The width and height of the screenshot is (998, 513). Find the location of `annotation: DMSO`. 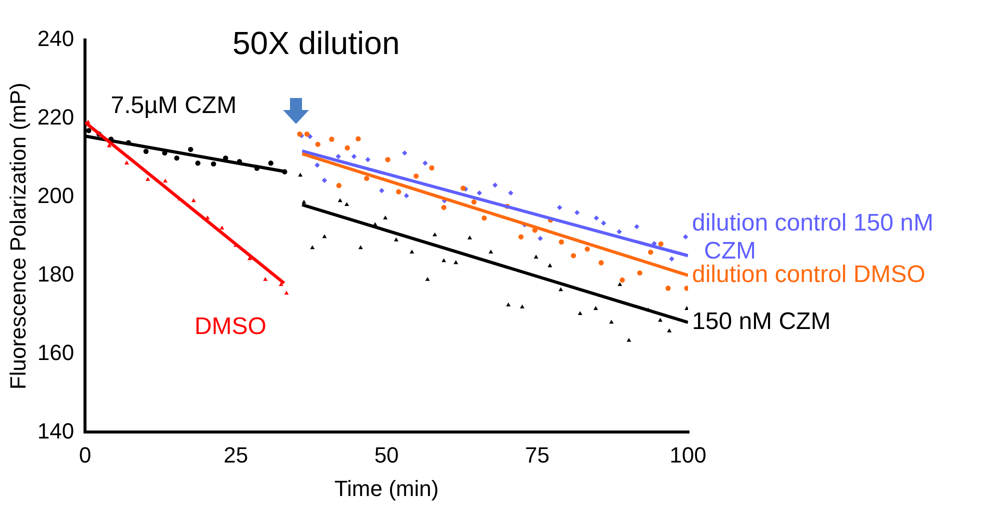

annotation: DMSO is located at coordinates (230, 326).